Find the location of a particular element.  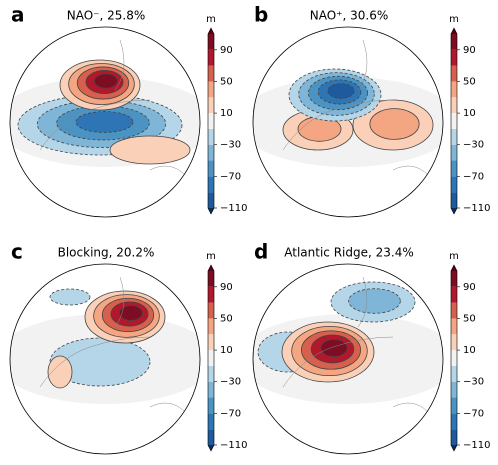

panel-title: NAO⁺, 30.6% is located at coordinates (349, 16).